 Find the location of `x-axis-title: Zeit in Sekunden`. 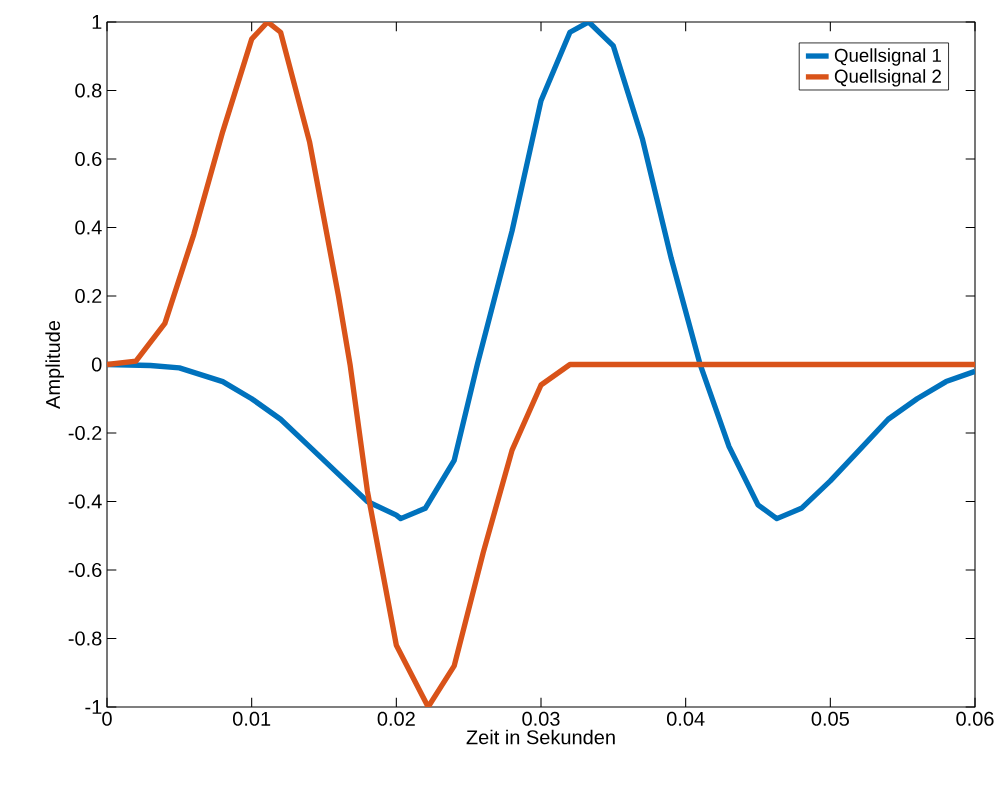

x-axis-title: Zeit in Sekunden is located at coordinates (540, 737).